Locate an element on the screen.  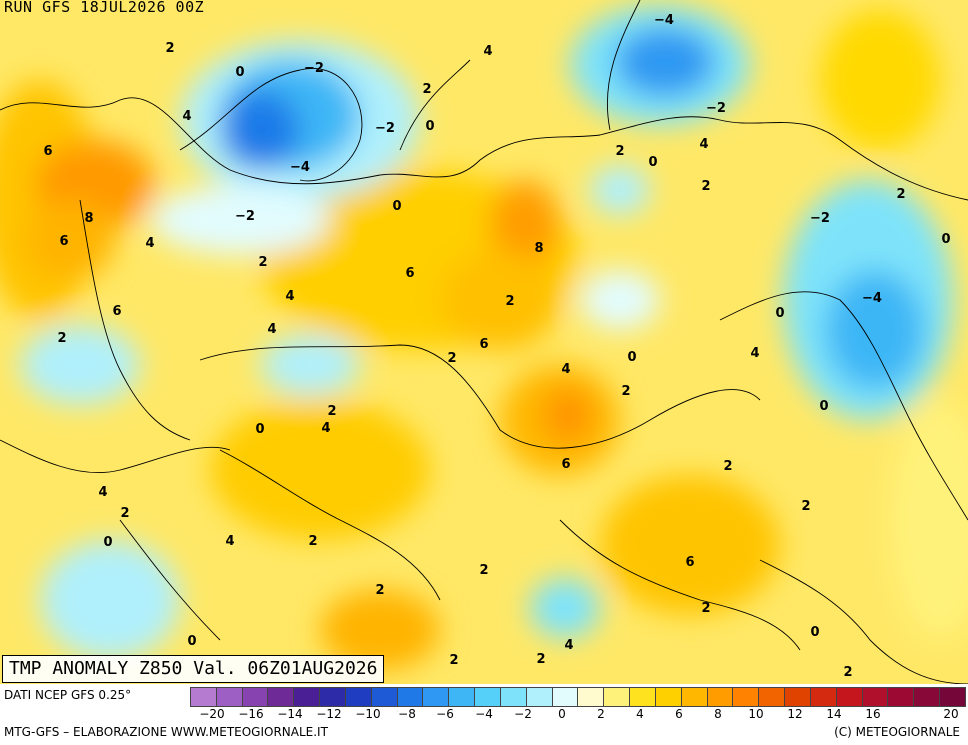
colorbar-tick-label: −6 is located at coordinates (445, 714).